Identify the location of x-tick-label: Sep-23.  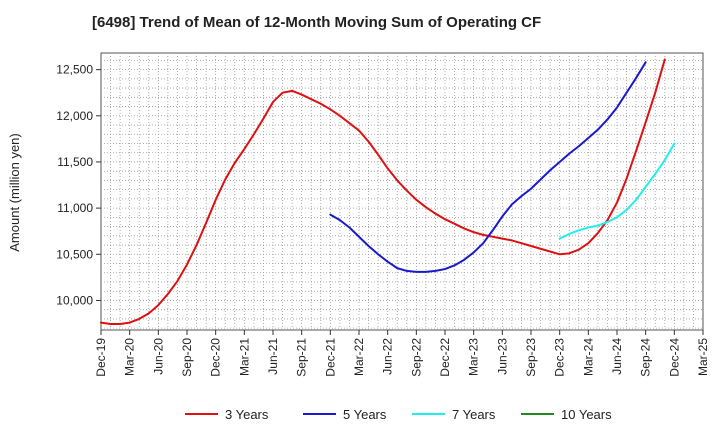
(531, 357).